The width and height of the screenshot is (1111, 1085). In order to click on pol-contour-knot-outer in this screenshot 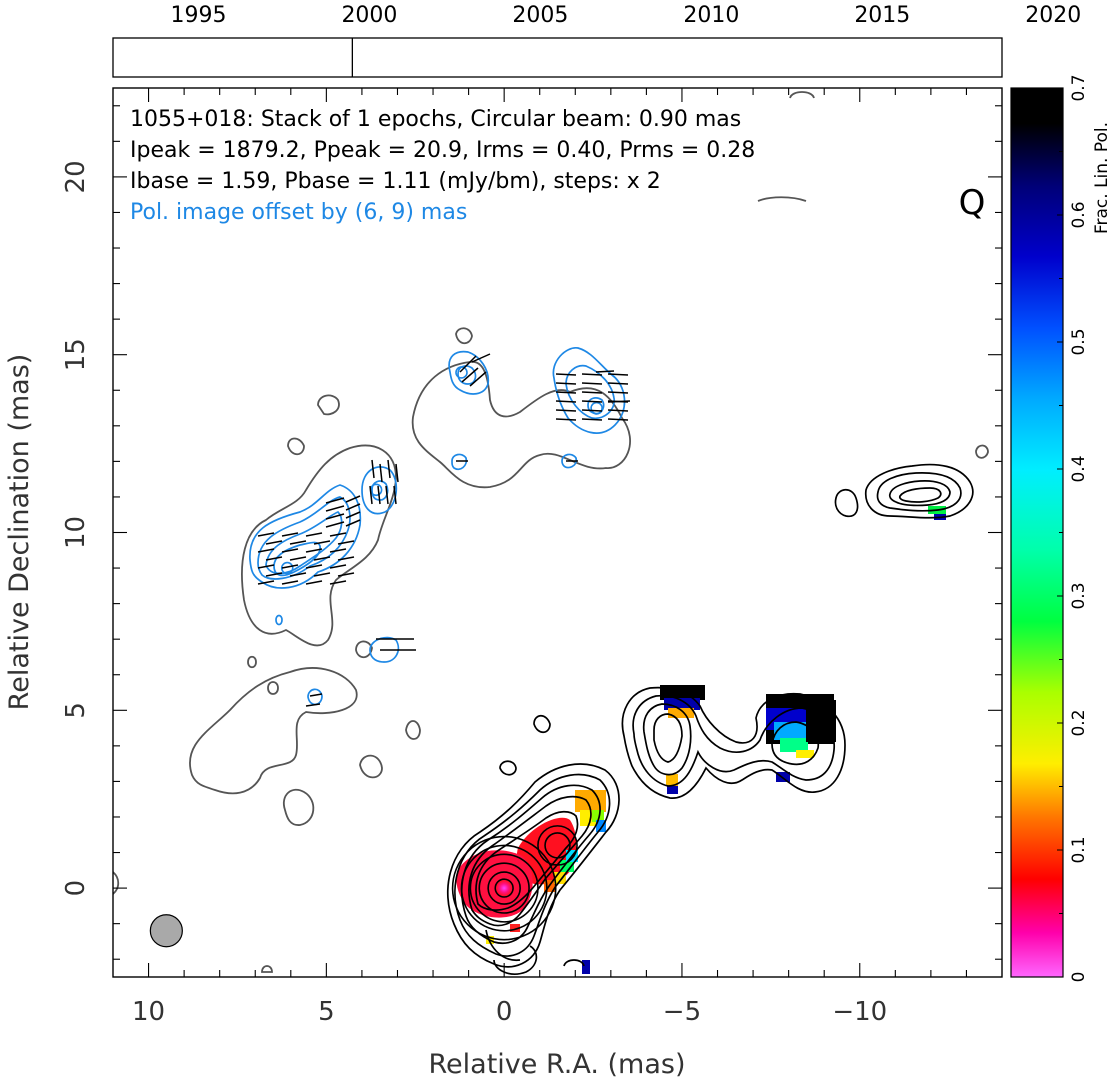, I will do `click(305, 536)`.